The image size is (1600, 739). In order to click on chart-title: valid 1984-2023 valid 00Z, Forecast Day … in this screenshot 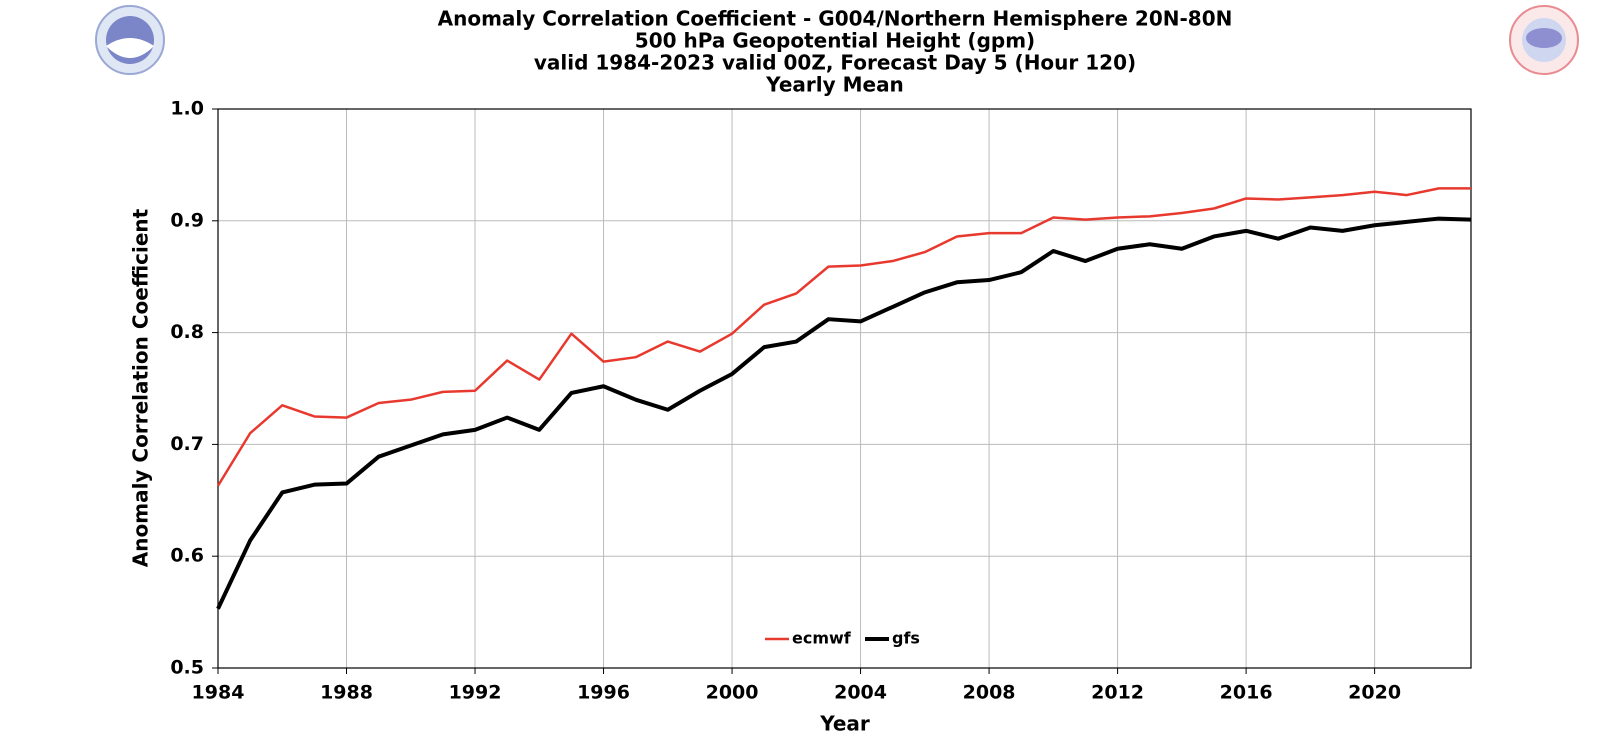, I will do `click(835, 63)`.